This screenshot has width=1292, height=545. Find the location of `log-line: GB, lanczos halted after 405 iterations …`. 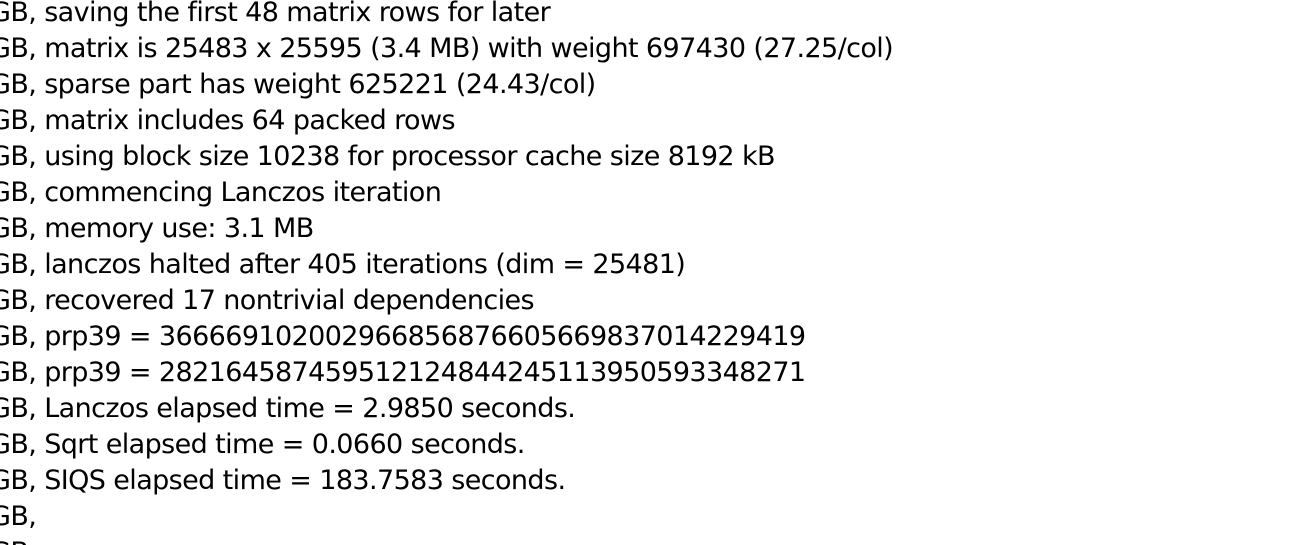

log-line: GB, lanczos halted after 405 iterations … is located at coordinates (343, 264).